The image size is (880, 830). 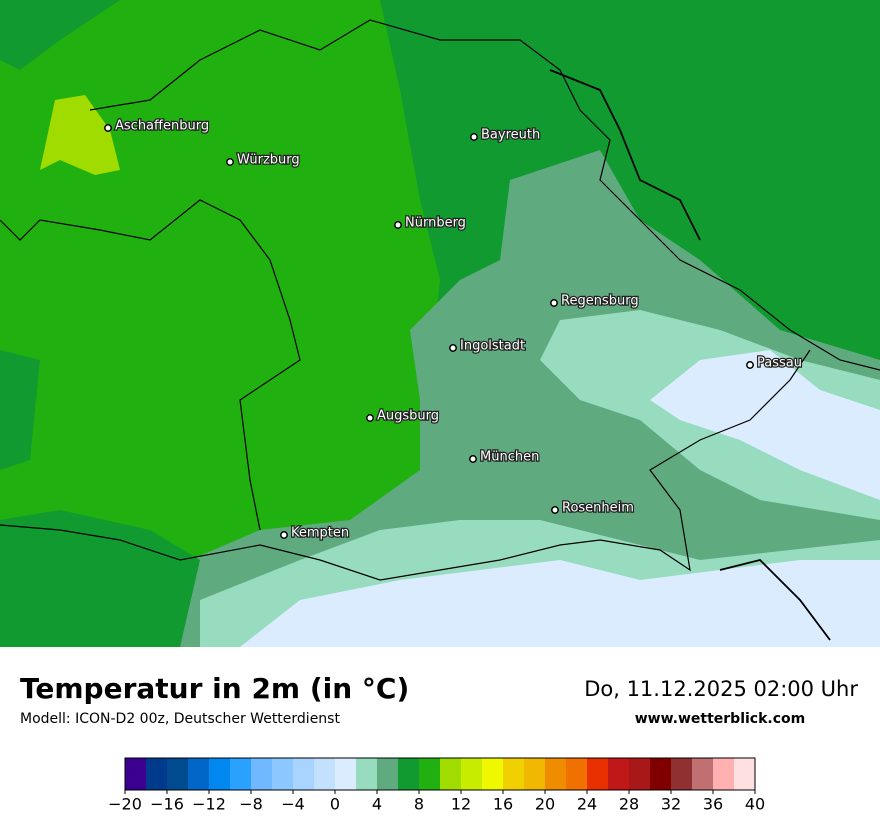 I want to click on city-label: Passau, so click(x=779, y=363).